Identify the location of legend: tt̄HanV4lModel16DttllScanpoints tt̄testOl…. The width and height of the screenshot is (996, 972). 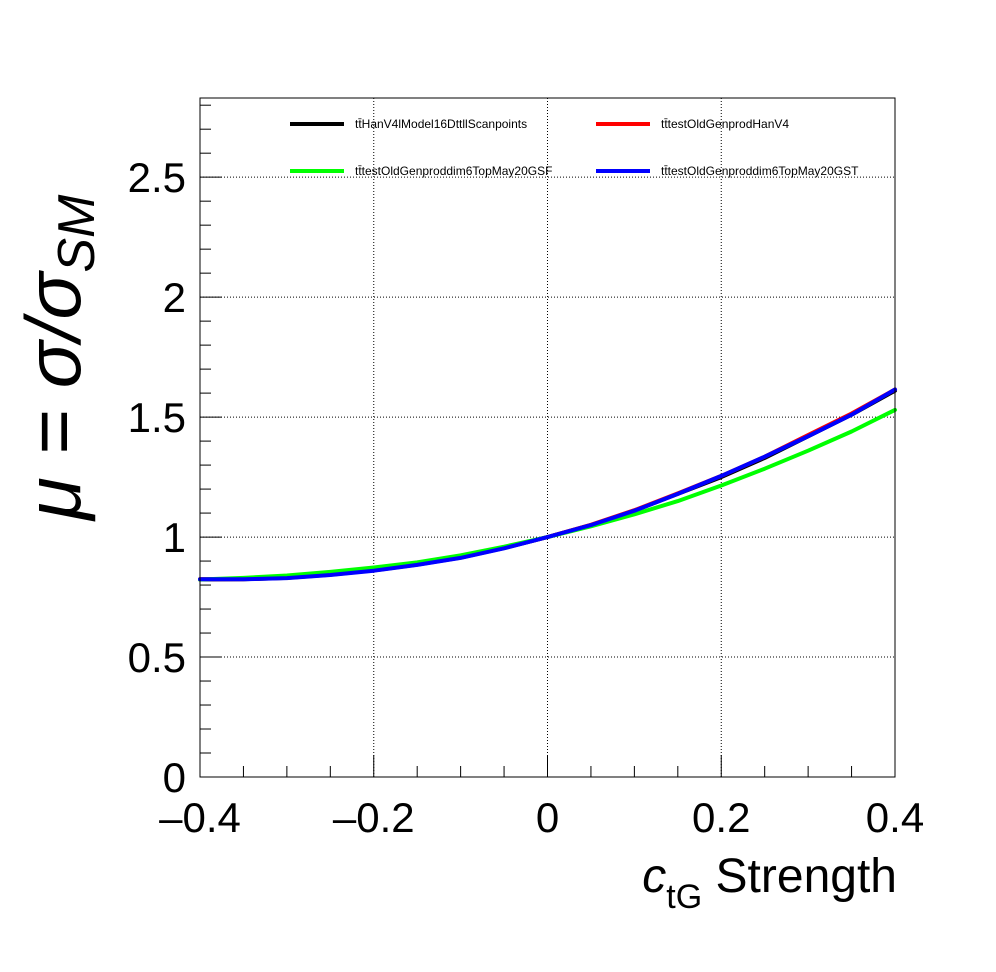
(574, 147).